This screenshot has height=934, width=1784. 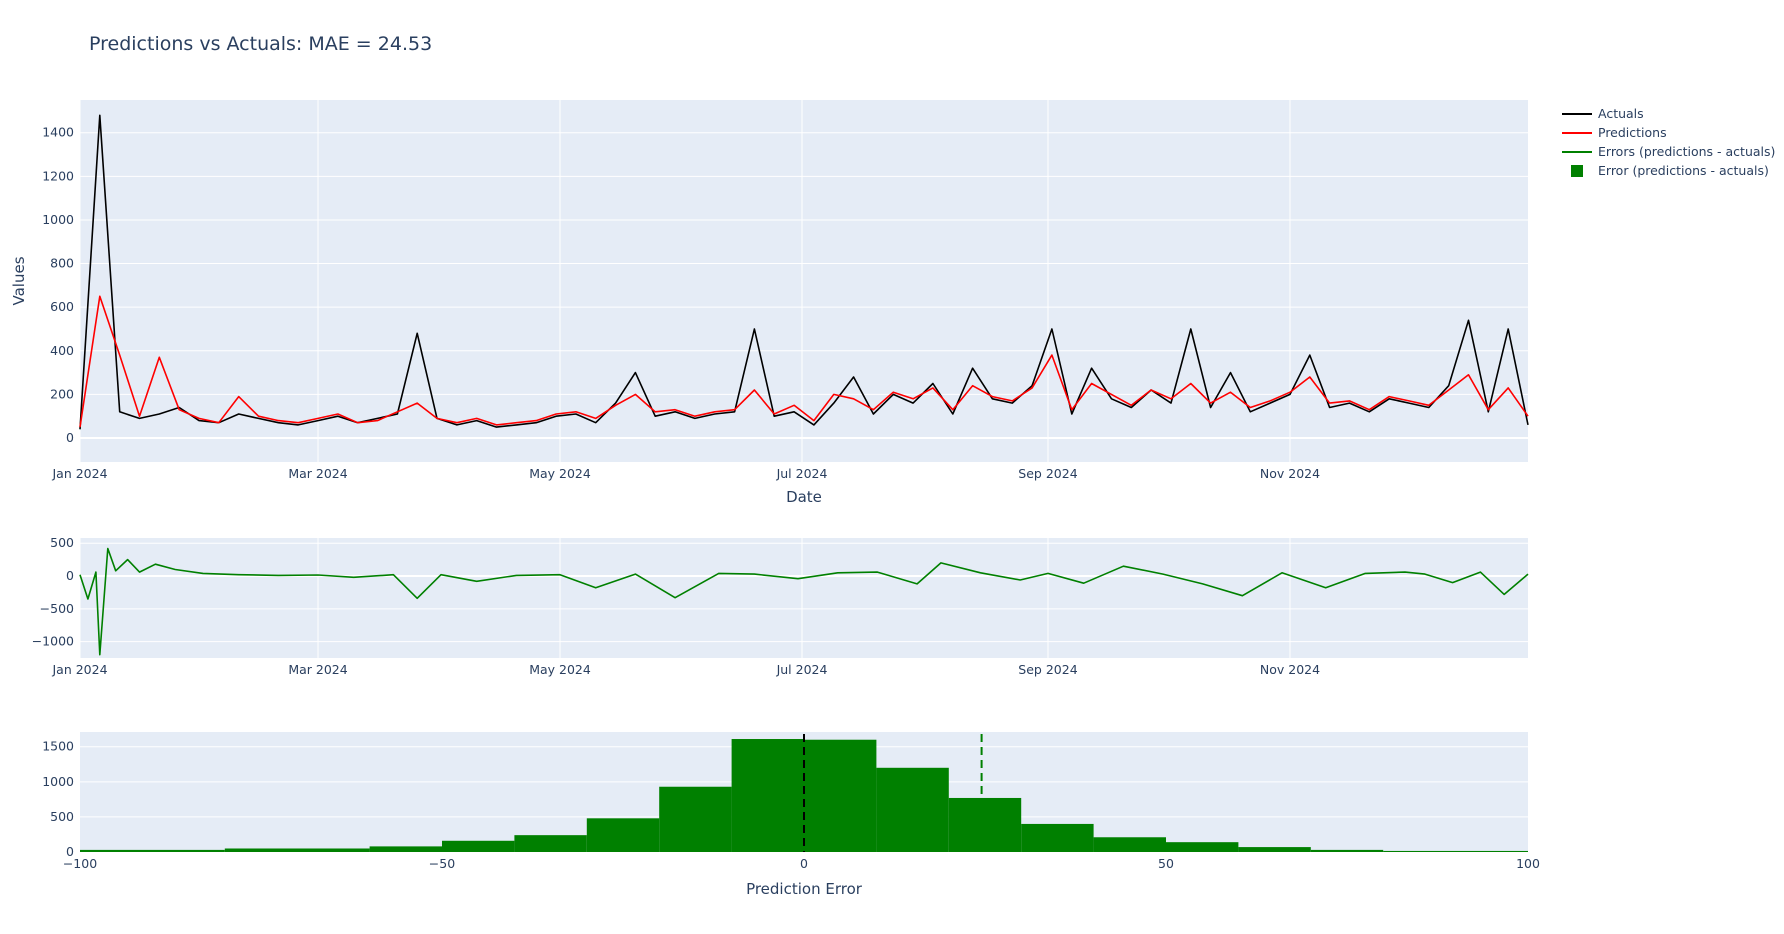 I want to click on x-tick-label: −100, so click(x=80, y=863).